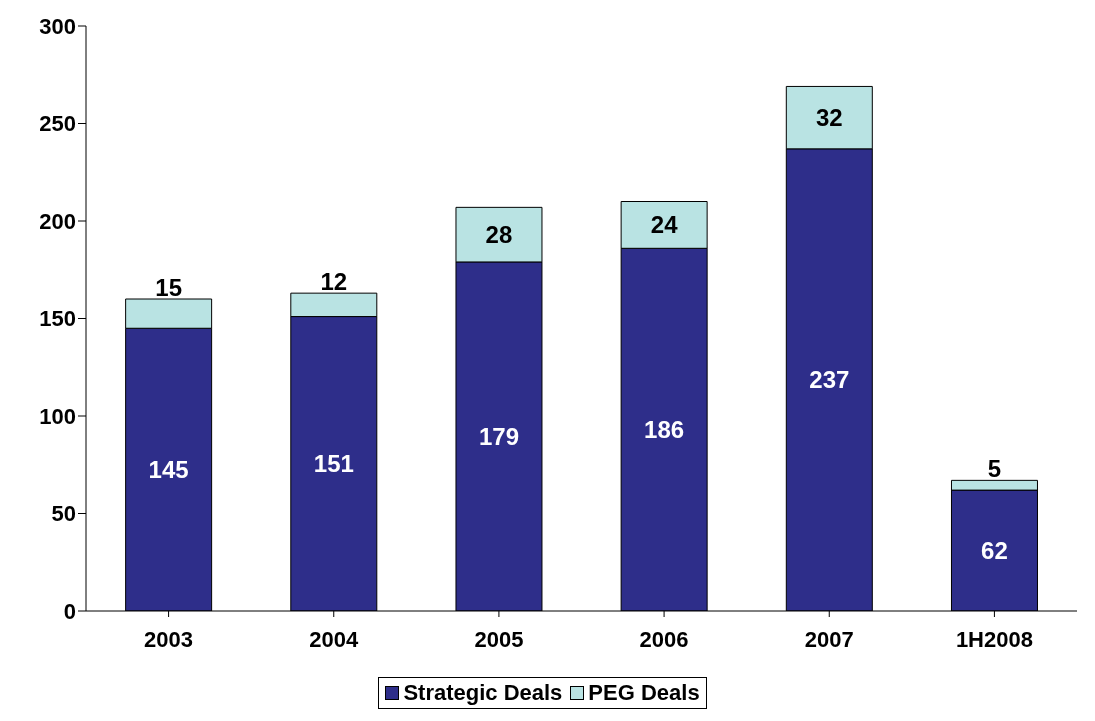 The image size is (1095, 721). What do you see at coordinates (168, 470) in the screenshot?
I see `data-label: 145` at bounding box center [168, 470].